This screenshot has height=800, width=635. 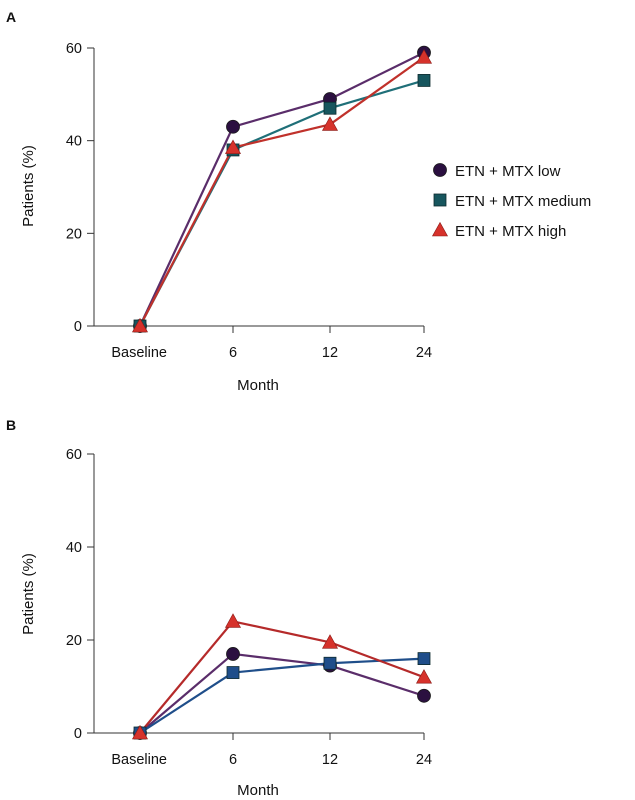 What do you see at coordinates (440, 200) in the screenshot?
I see `legend-marker-square` at bounding box center [440, 200].